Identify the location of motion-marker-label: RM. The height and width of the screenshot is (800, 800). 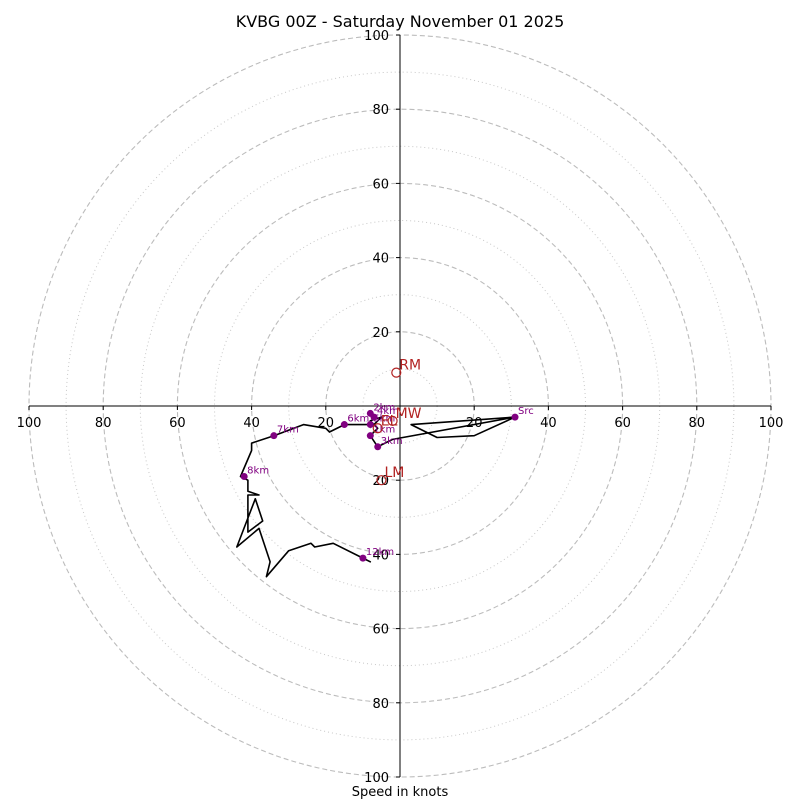
(410, 366).